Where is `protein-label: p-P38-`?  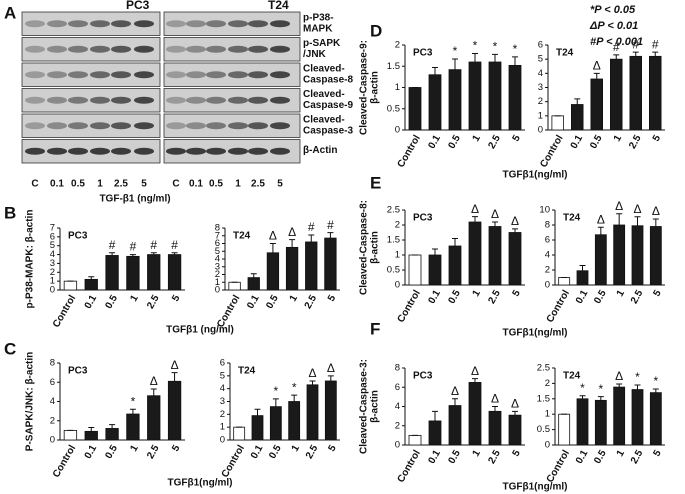 protein-label: p-P38- is located at coordinates (318, 18).